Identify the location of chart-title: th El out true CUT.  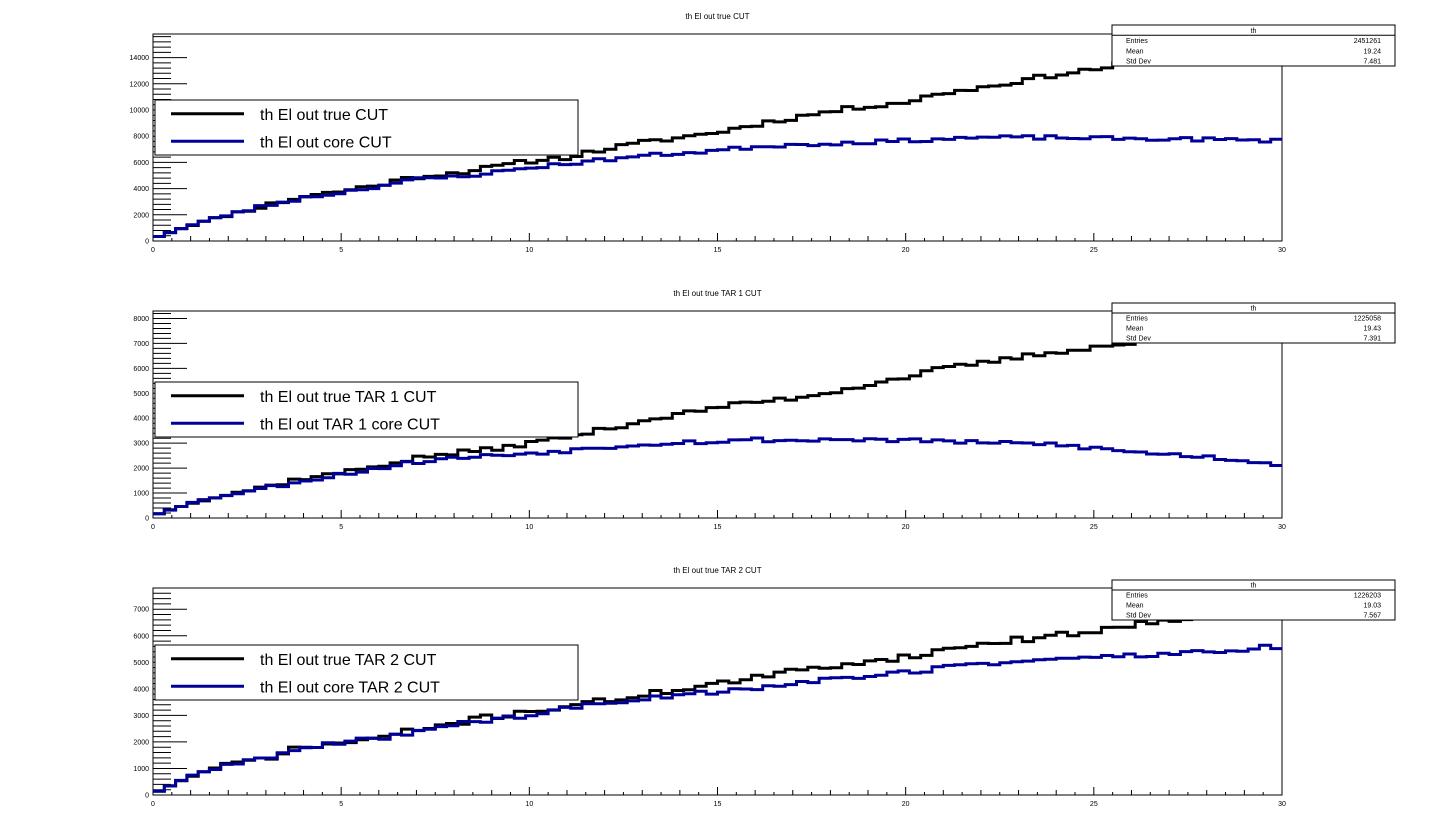
(717, 16).